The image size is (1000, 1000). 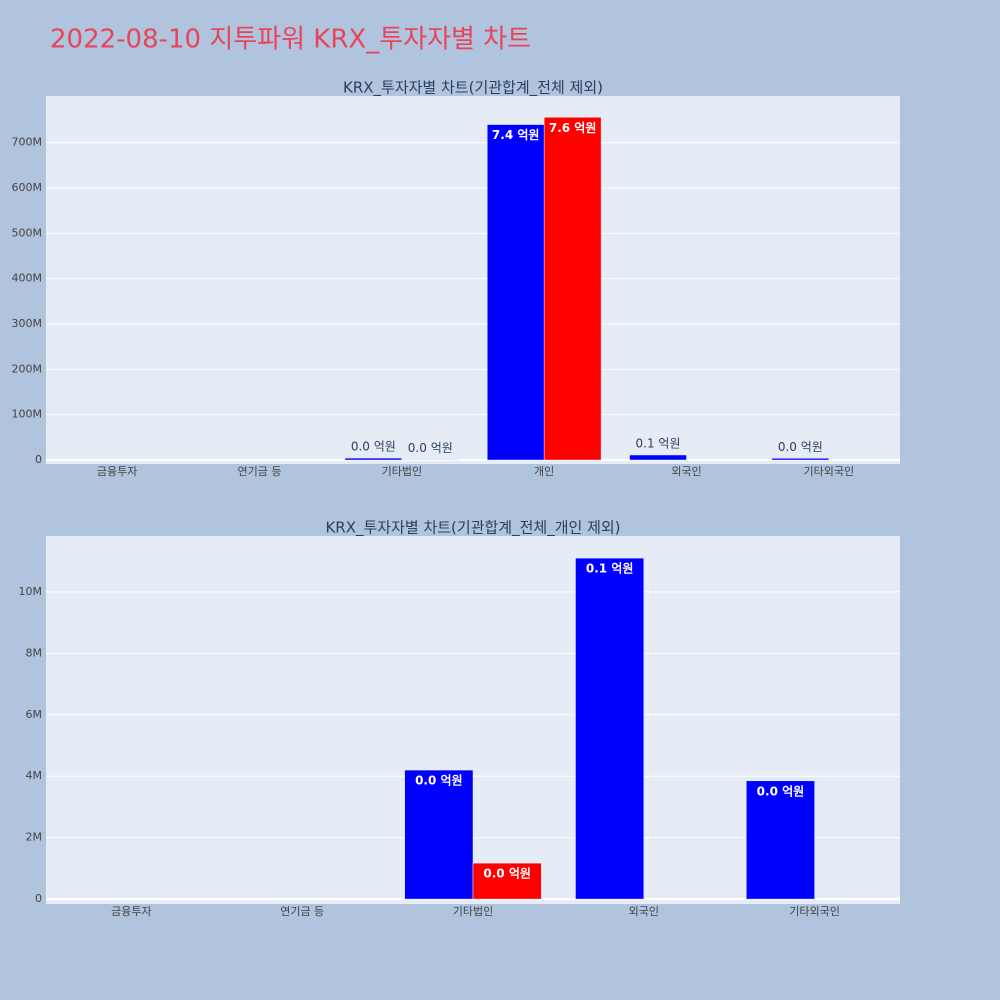 What do you see at coordinates (516, 135) in the screenshot?
I see `value-label: 7.4 억원` at bounding box center [516, 135].